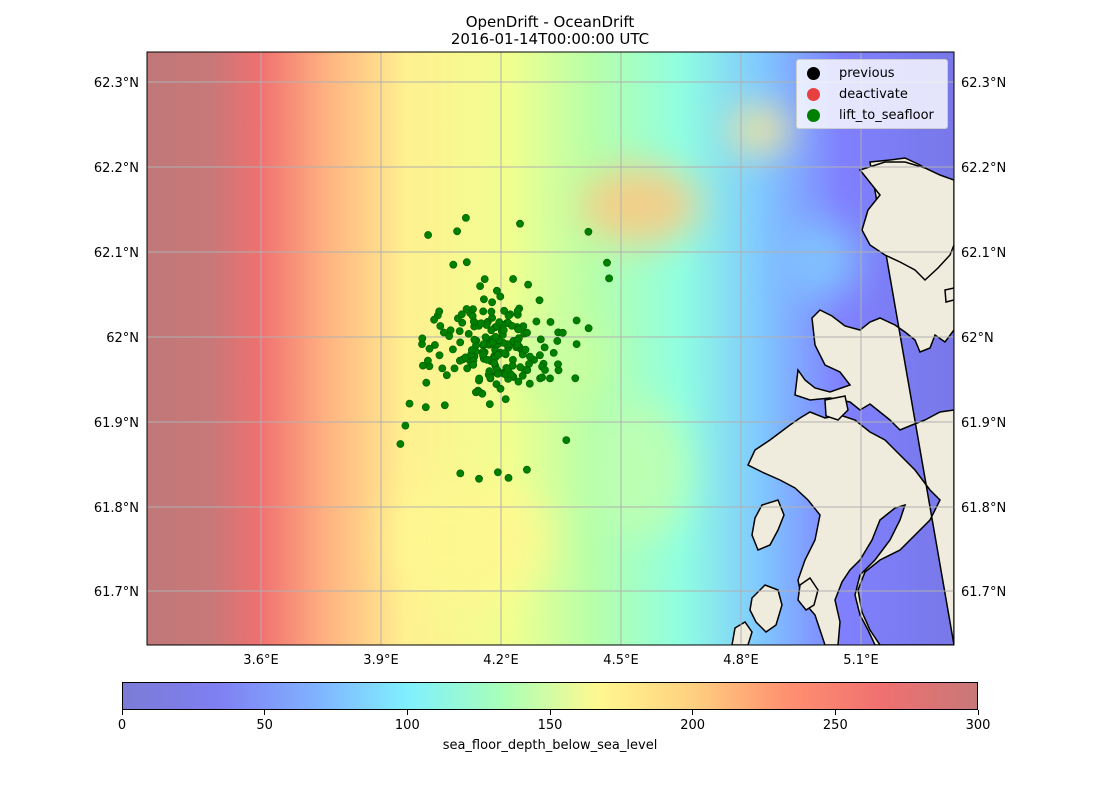 The width and height of the screenshot is (1100, 808). I want to click on x-tick-label: 4.2°E, so click(500, 660).